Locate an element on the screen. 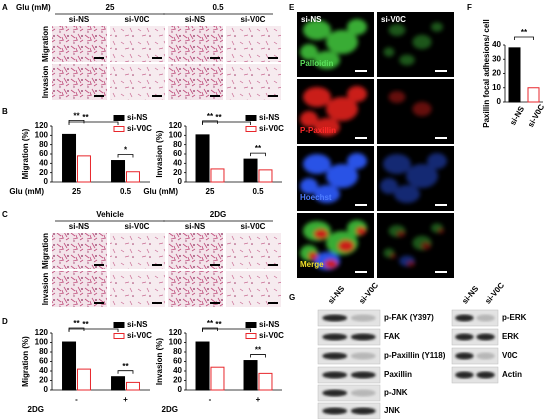 Image resolution: width=550 pixels, height=419 pixels. panel-label: G is located at coordinates (292, 297).